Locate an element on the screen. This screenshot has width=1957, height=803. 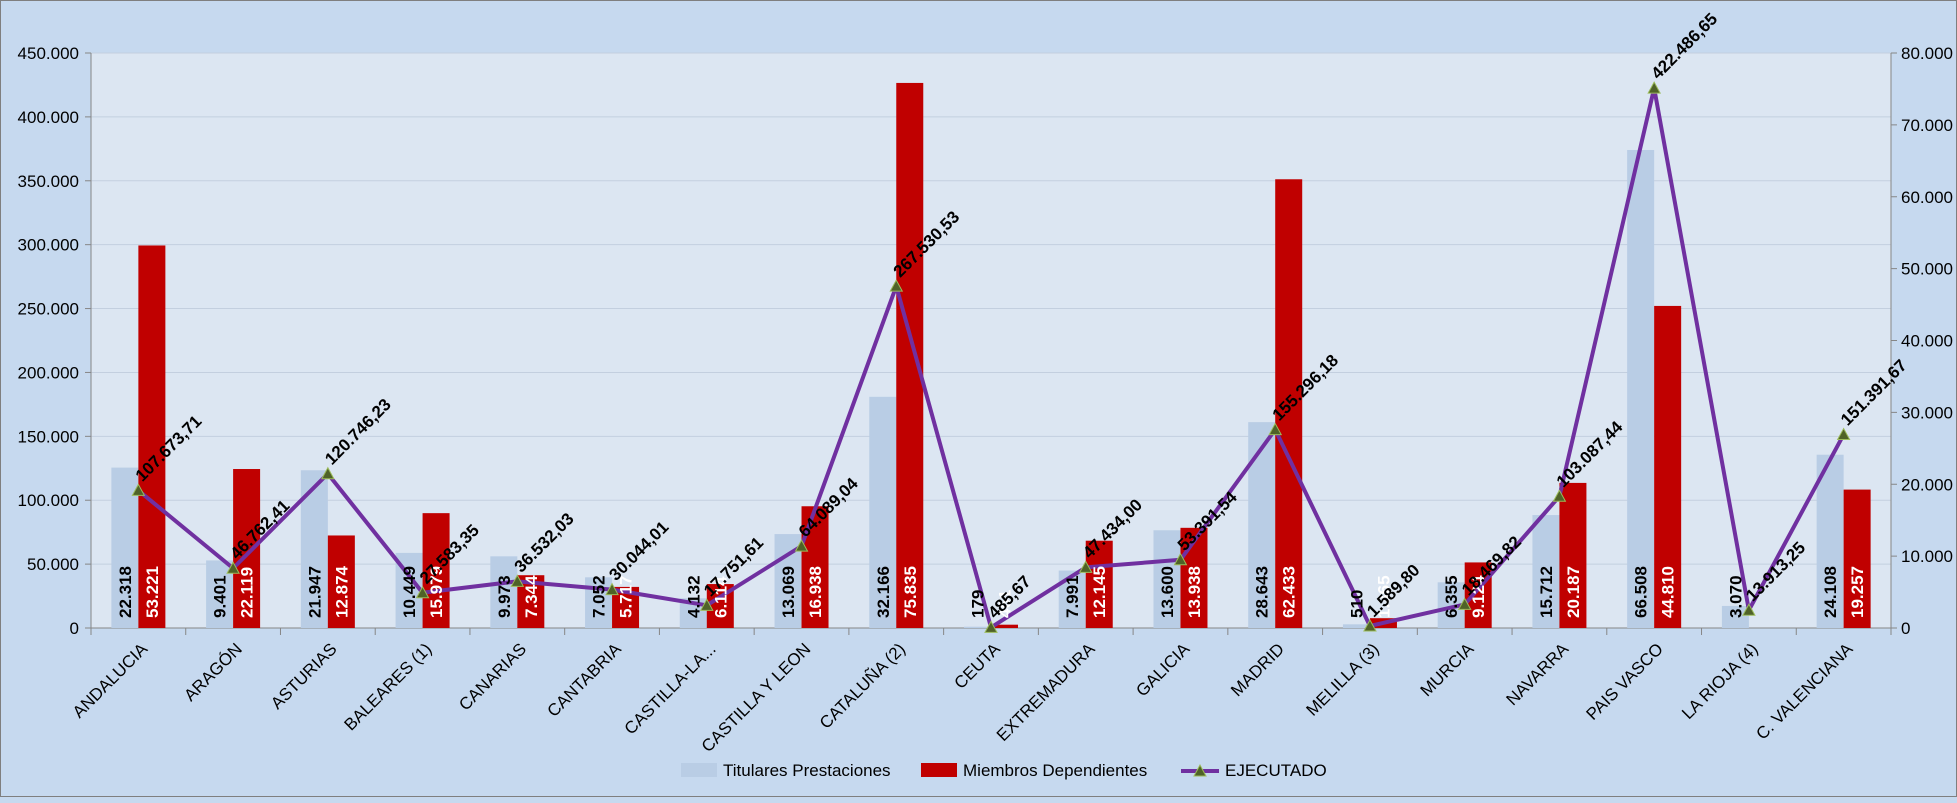
right-axis-tick-label: 50.000 is located at coordinates (1927, 269).